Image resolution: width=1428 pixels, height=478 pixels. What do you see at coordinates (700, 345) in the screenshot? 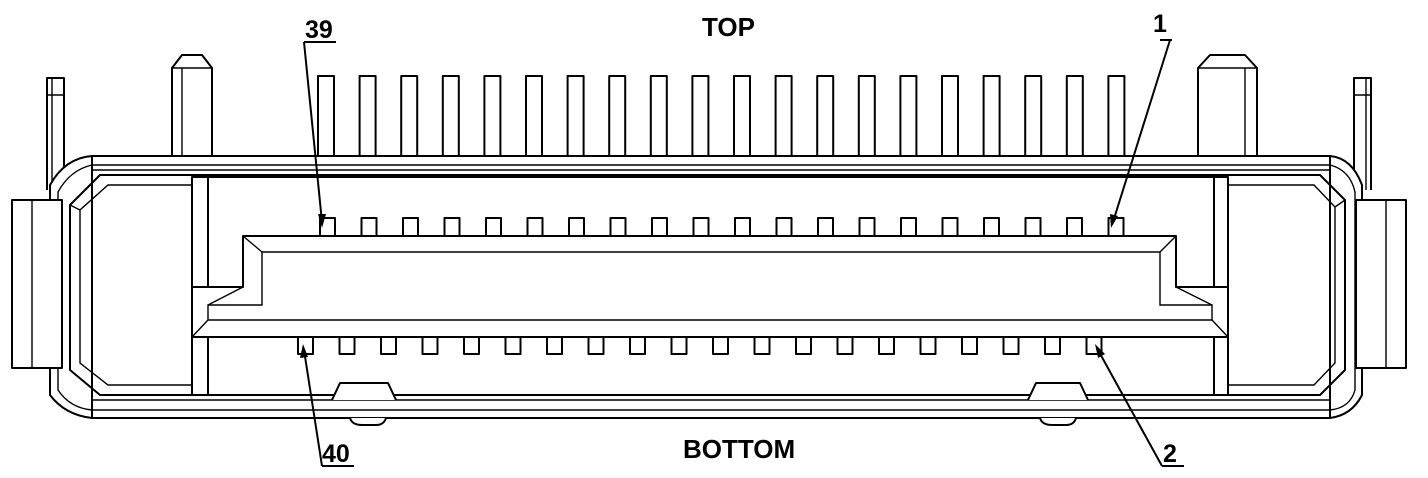
I see `bottom-contact-row` at bounding box center [700, 345].